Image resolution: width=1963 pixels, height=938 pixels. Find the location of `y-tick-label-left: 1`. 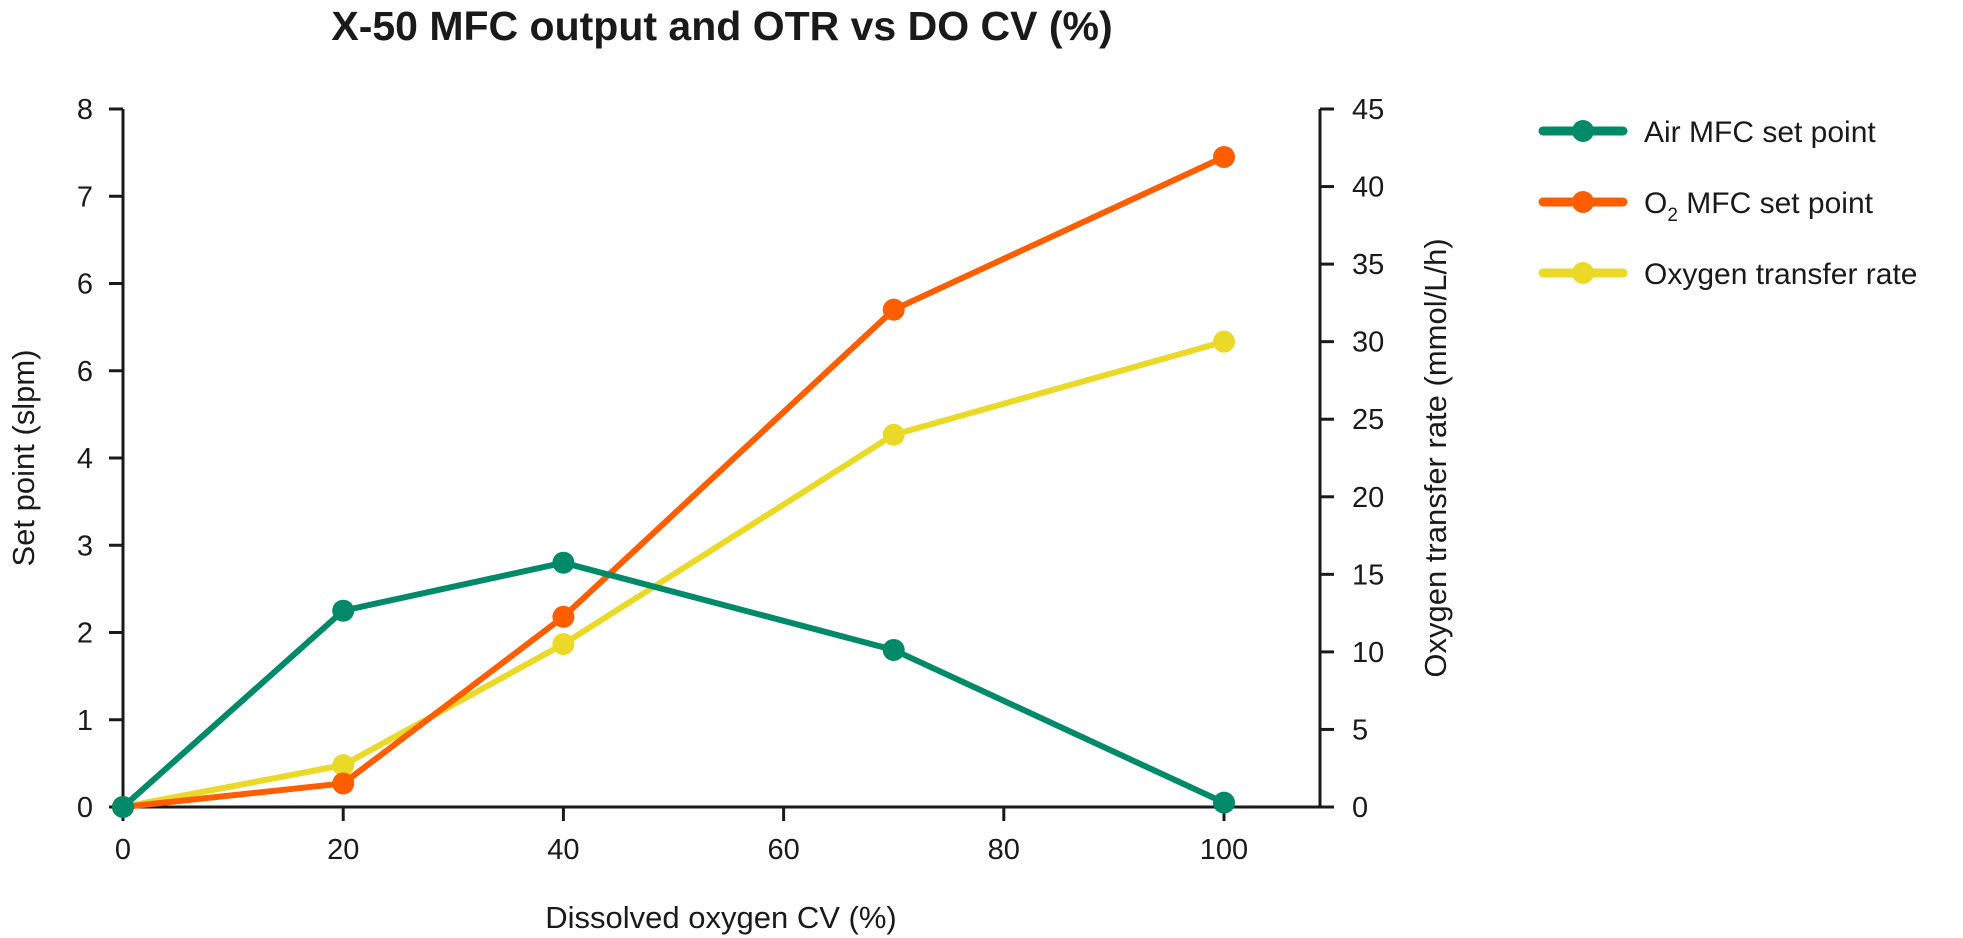

y-tick-label-left: 1 is located at coordinates (85, 721).